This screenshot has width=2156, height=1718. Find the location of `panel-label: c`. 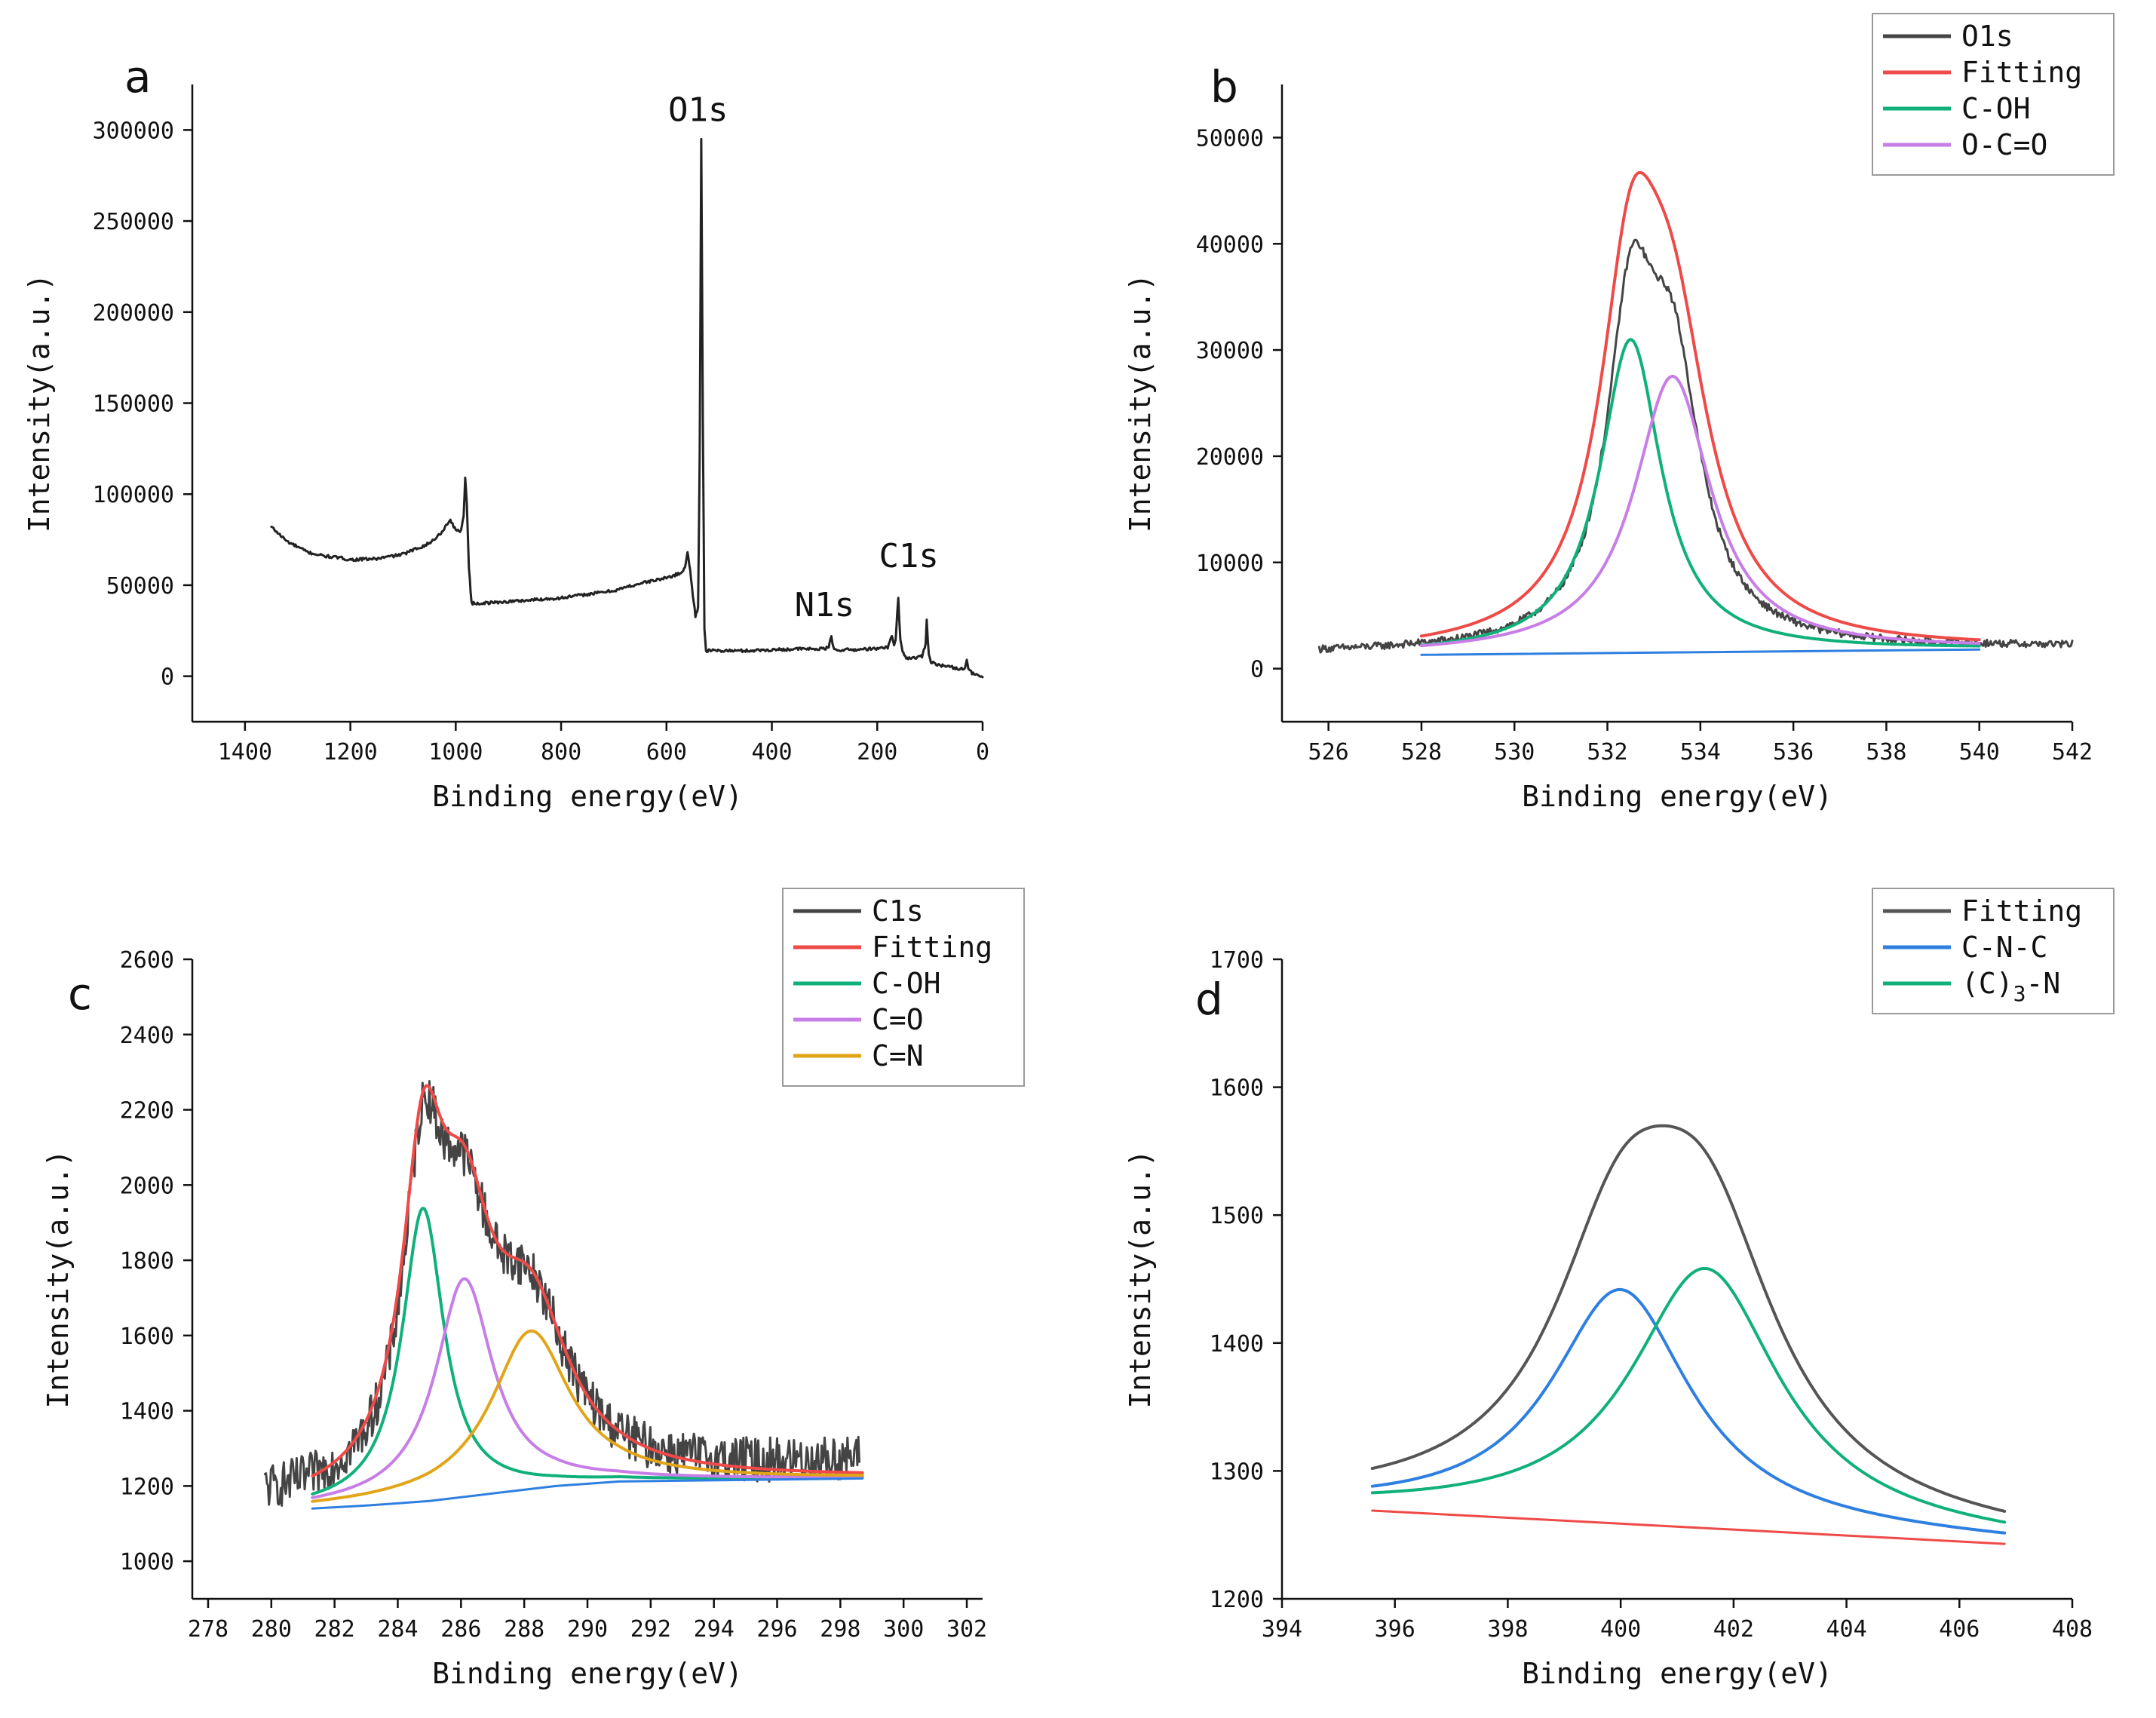

panel-label: c is located at coordinates (80, 994).